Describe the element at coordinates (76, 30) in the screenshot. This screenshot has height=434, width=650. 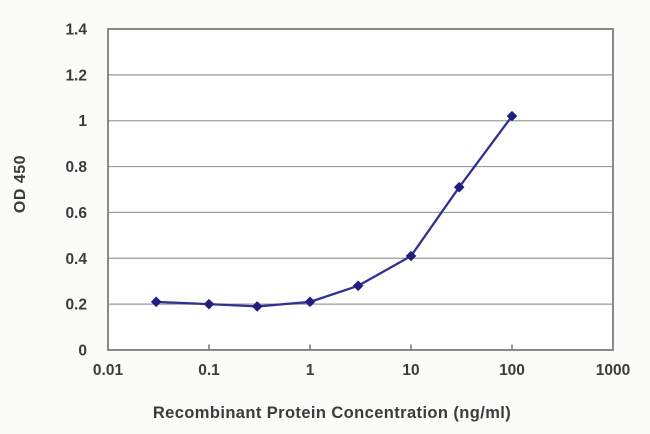
I see `y-tick-label: 1.4` at that location.